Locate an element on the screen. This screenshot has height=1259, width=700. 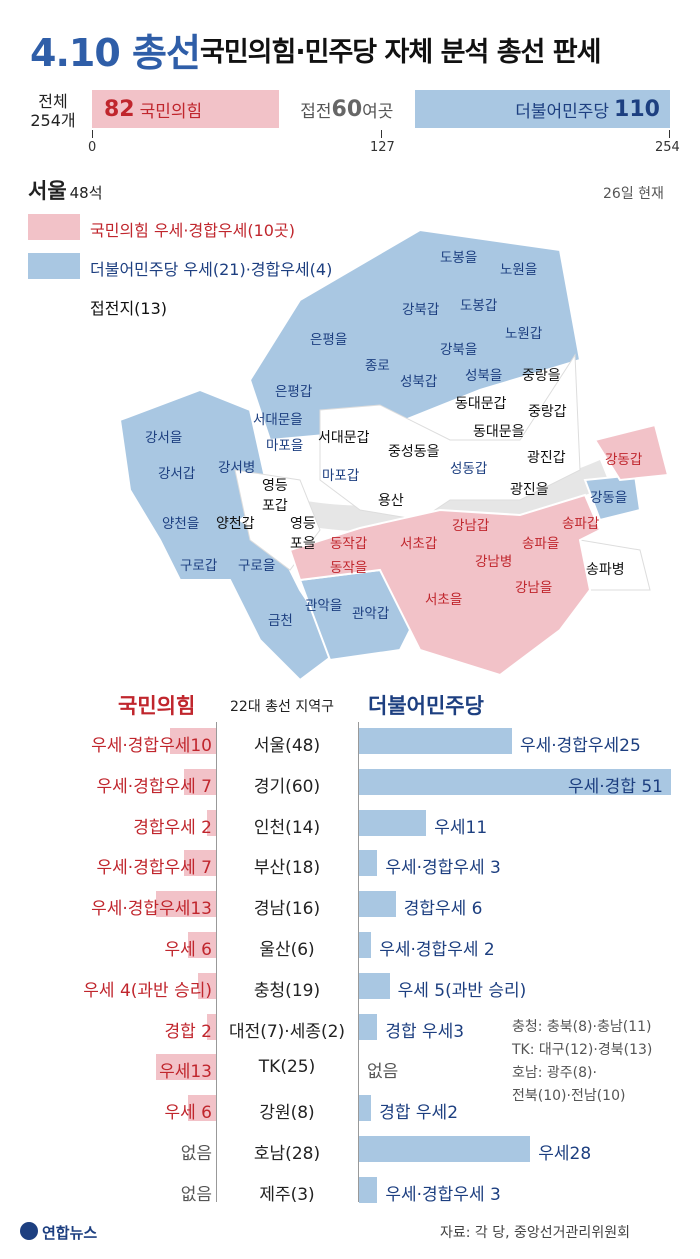
dem-row-label: 우세·경합우세 3 is located at coordinates (443, 1194).